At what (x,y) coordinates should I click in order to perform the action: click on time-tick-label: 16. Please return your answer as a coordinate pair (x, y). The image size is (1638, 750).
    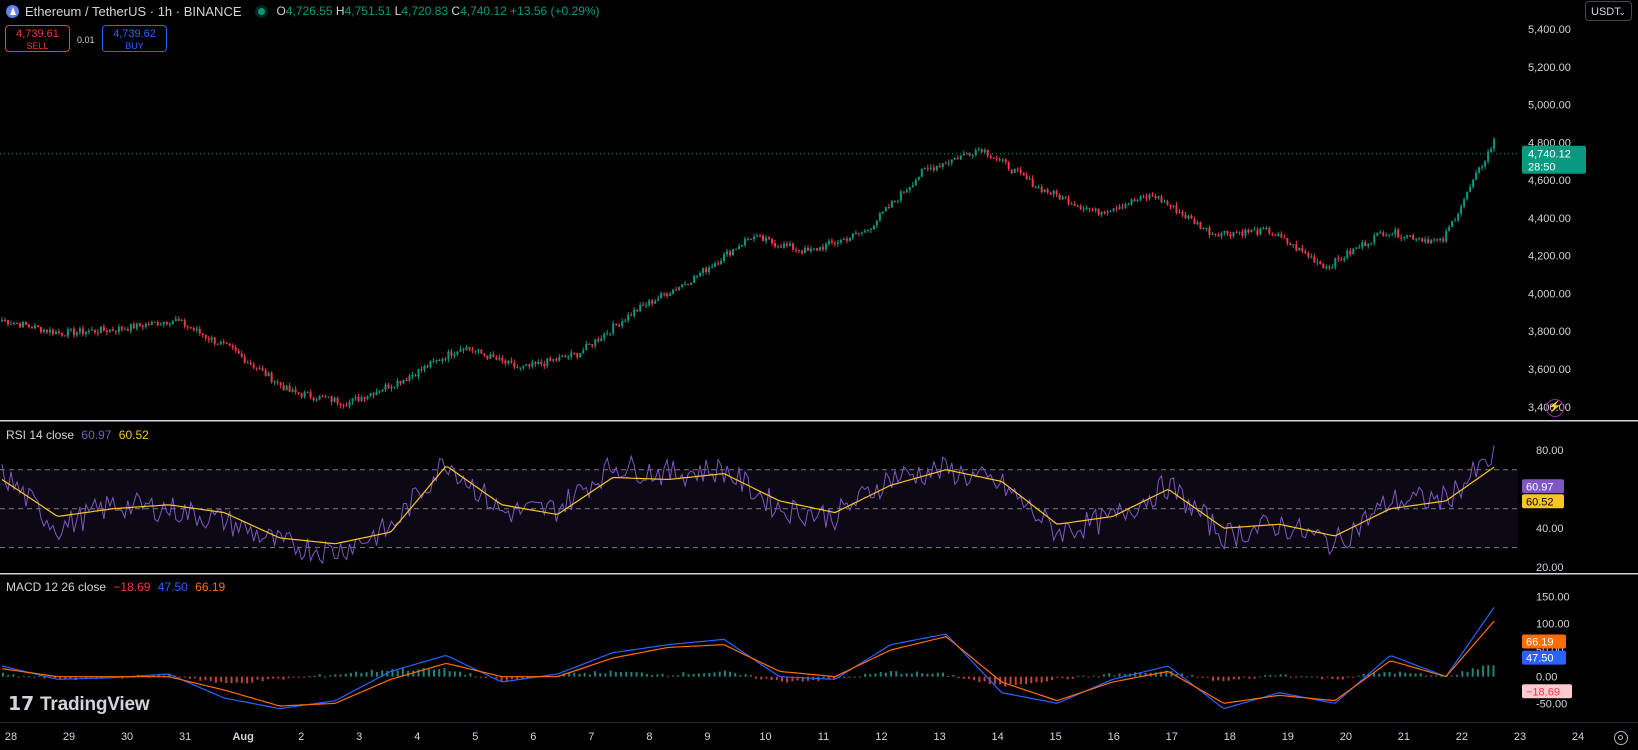
    Looking at the image, I should click on (1114, 737).